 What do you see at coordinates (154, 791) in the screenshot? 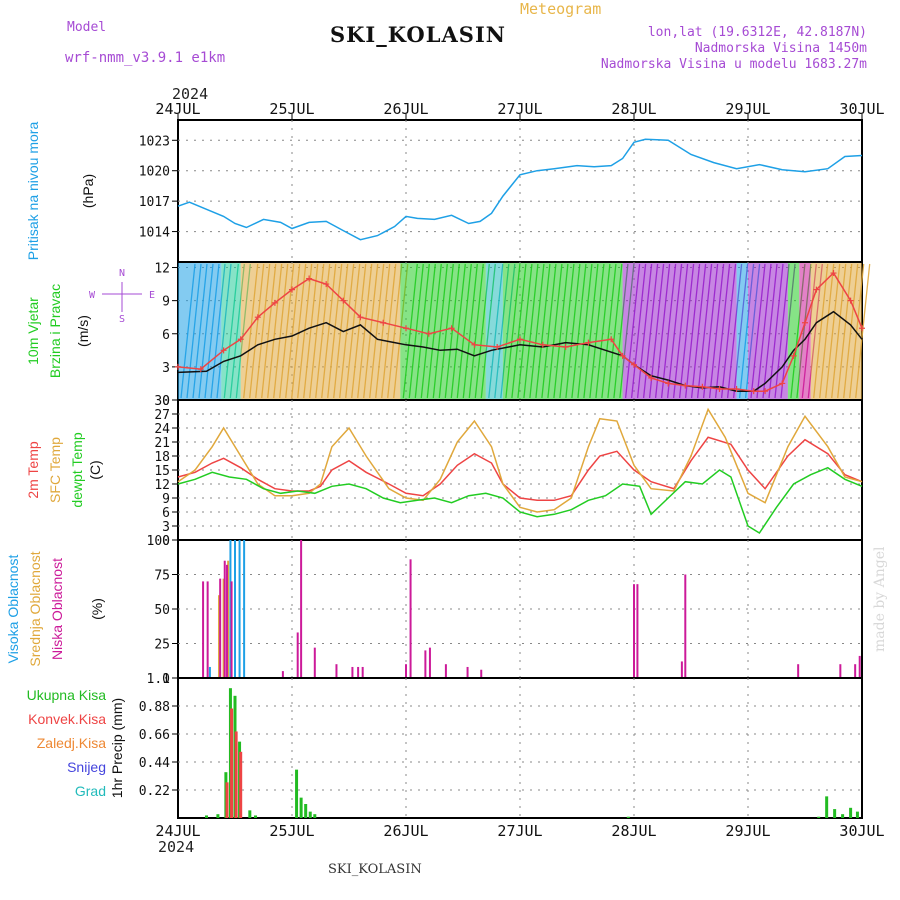
I see `precipitation-tick-label: 0.22` at bounding box center [154, 791].